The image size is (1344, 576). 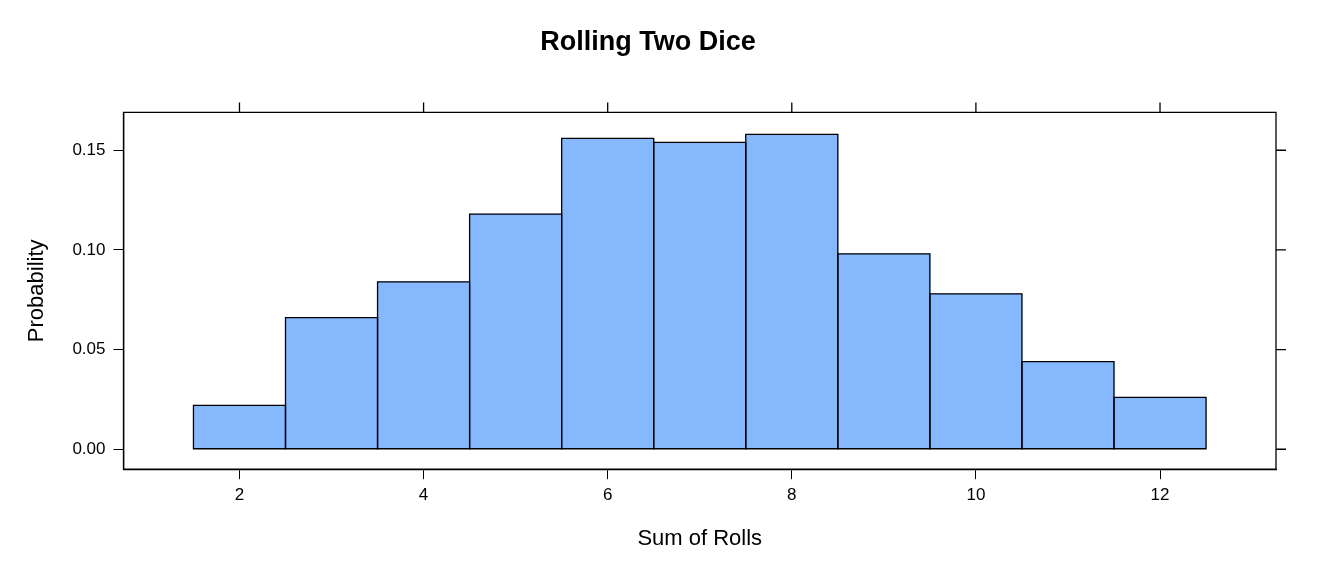 What do you see at coordinates (36, 291) in the screenshot?
I see `y-axis-title: Probability` at bounding box center [36, 291].